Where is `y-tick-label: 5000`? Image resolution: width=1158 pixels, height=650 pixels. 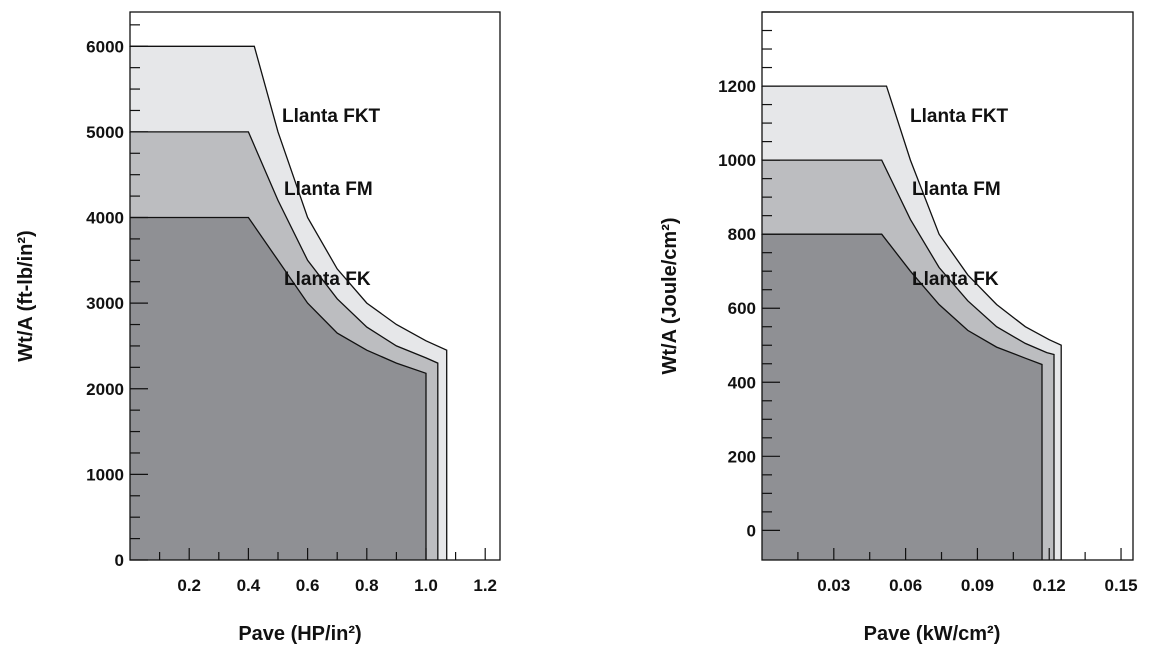
y-tick-label: 5000 is located at coordinates (105, 132).